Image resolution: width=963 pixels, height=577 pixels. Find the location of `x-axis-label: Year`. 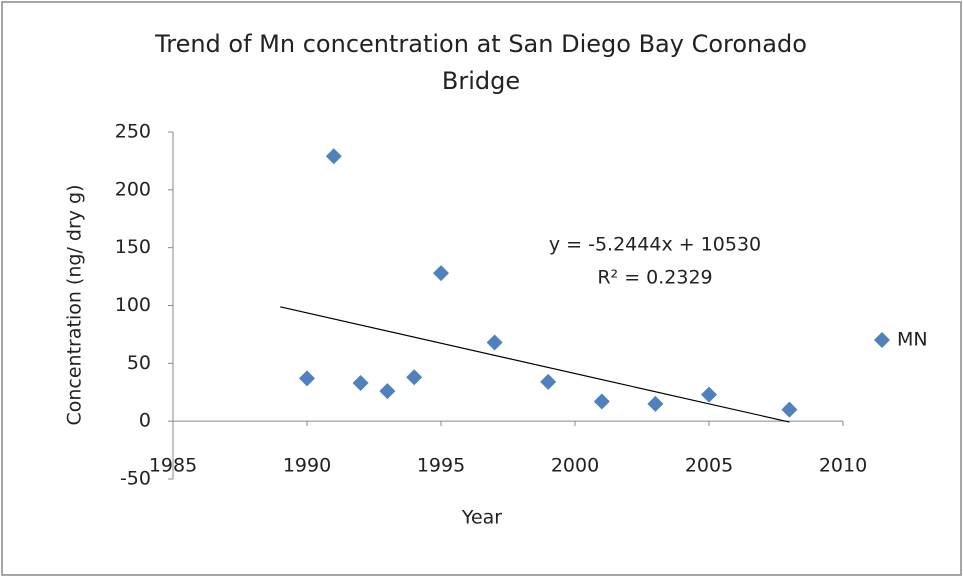

x-axis-label: Year is located at coordinates (481, 518).